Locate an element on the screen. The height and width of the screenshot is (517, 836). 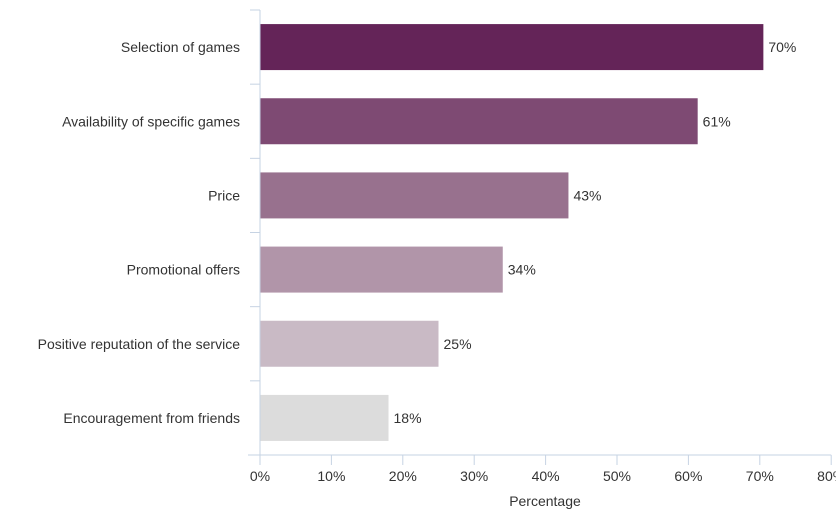
category-label: Promotional offers is located at coordinates (183, 270).